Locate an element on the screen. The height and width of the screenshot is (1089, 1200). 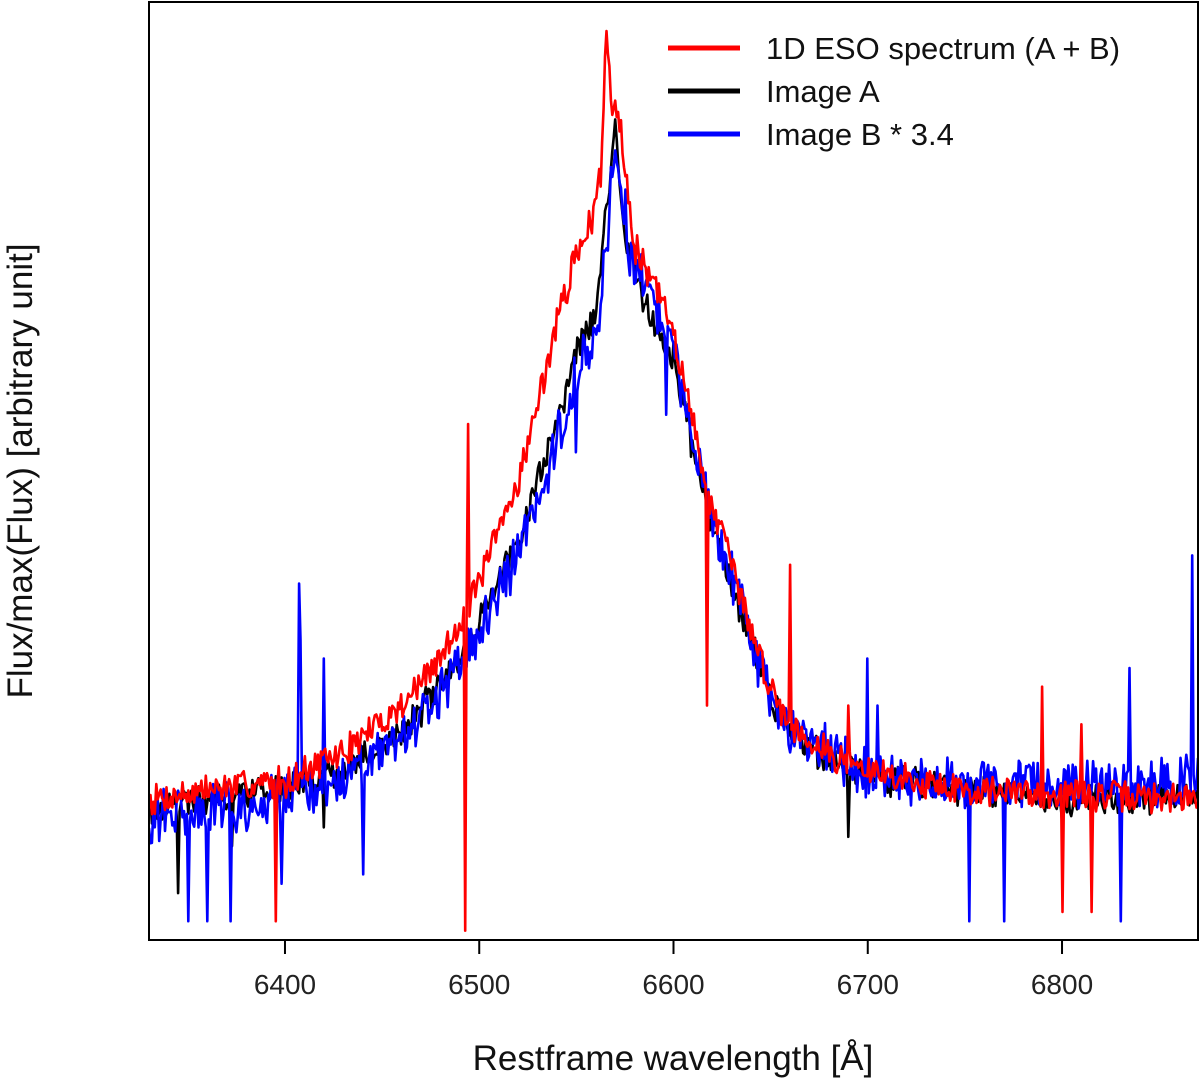
x-axis-title: Restframe wavelength [Å] is located at coordinates (673, 1058).